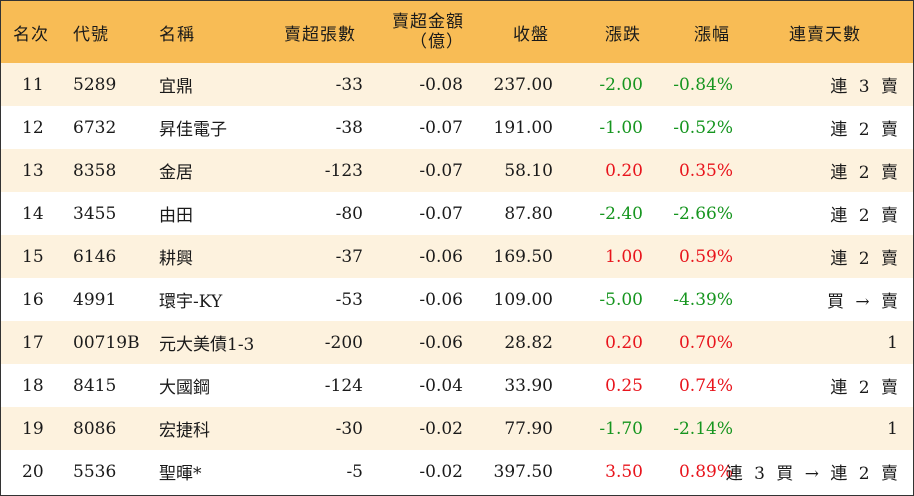 This screenshot has height=496, width=914. What do you see at coordinates (523, 84) in the screenshot?
I see `cell-close: 237.00` at bounding box center [523, 84].